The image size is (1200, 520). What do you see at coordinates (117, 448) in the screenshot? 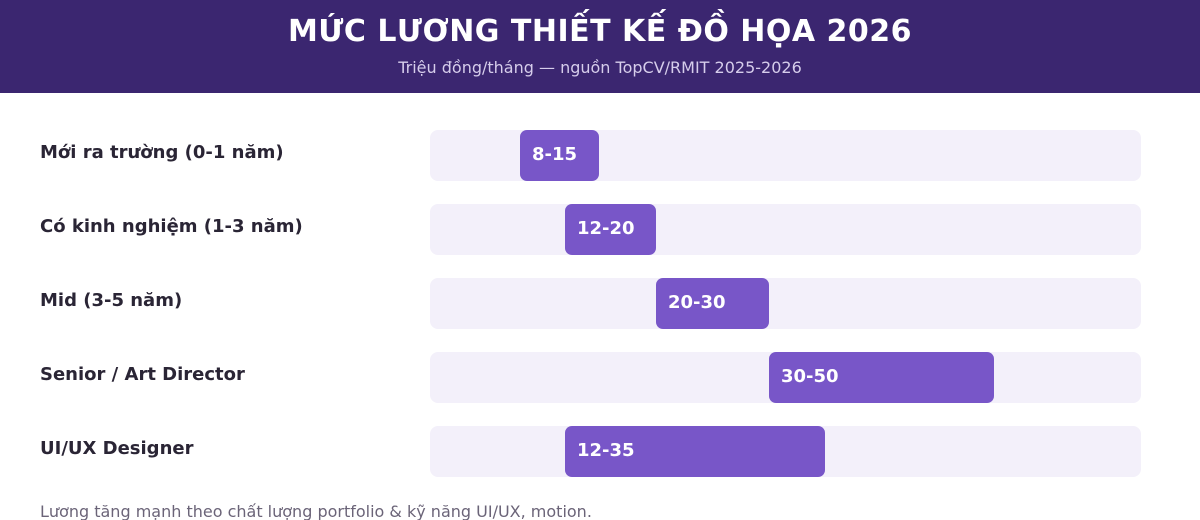
I see `category-label: UI/UX Designer` at bounding box center [117, 448].